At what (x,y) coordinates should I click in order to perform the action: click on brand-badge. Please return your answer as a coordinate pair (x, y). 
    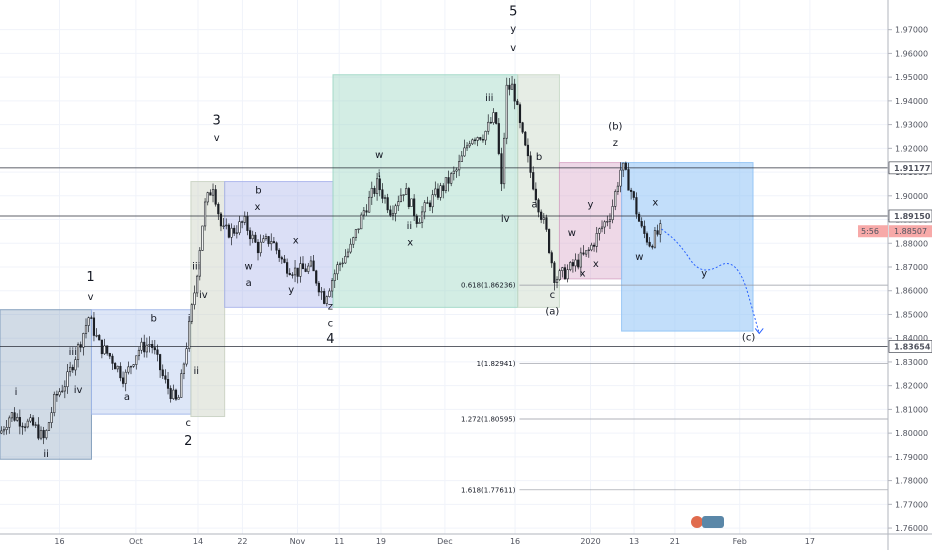
    Looking at the image, I should click on (713, 522).